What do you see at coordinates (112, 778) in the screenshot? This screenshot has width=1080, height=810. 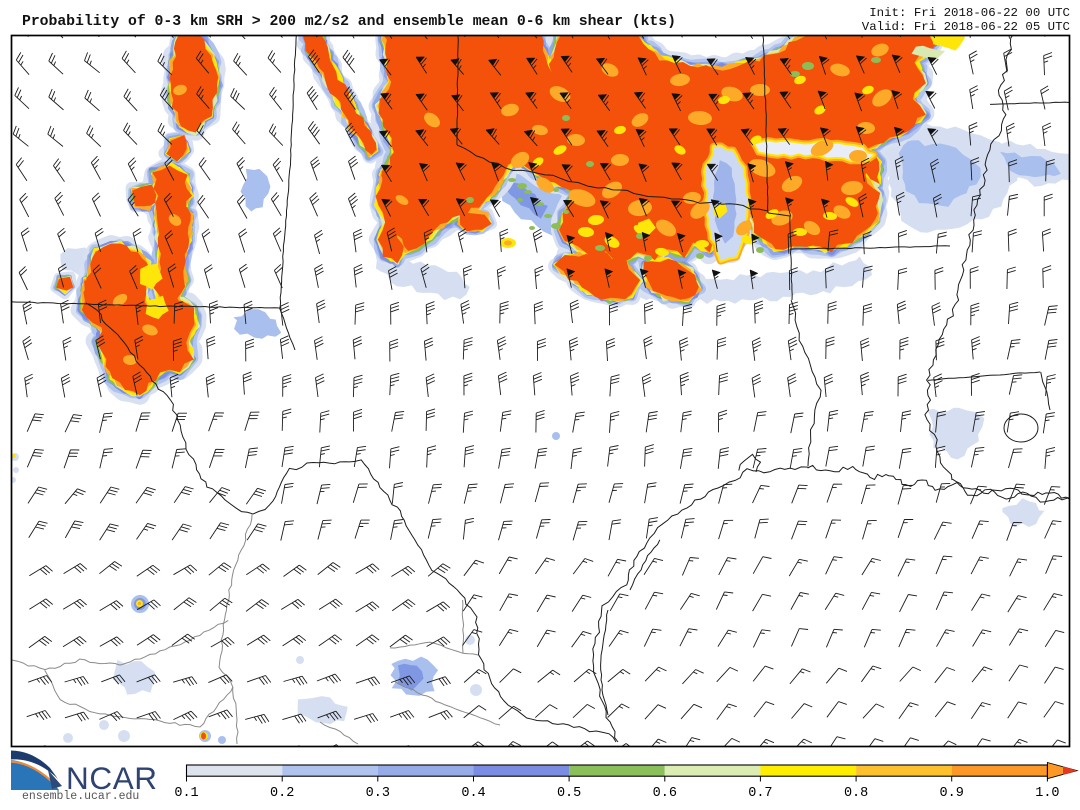 I see `svg-text: NCAR` at bounding box center [112, 778].